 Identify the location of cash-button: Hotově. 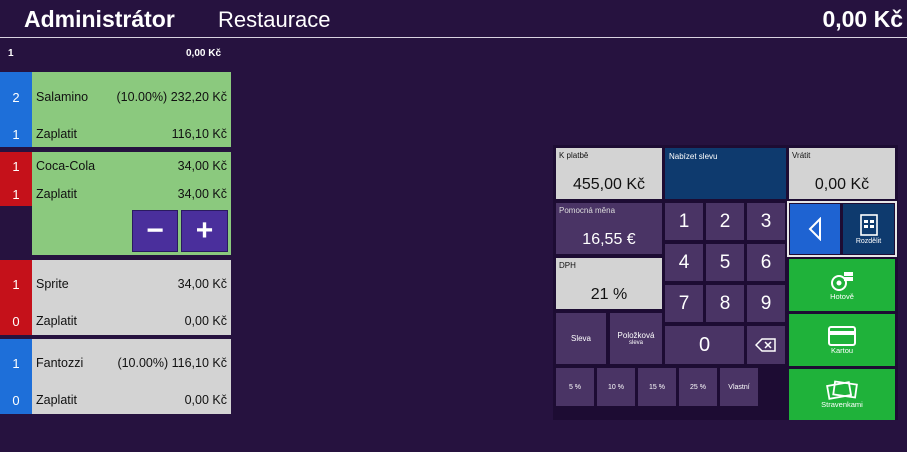
(842, 285).